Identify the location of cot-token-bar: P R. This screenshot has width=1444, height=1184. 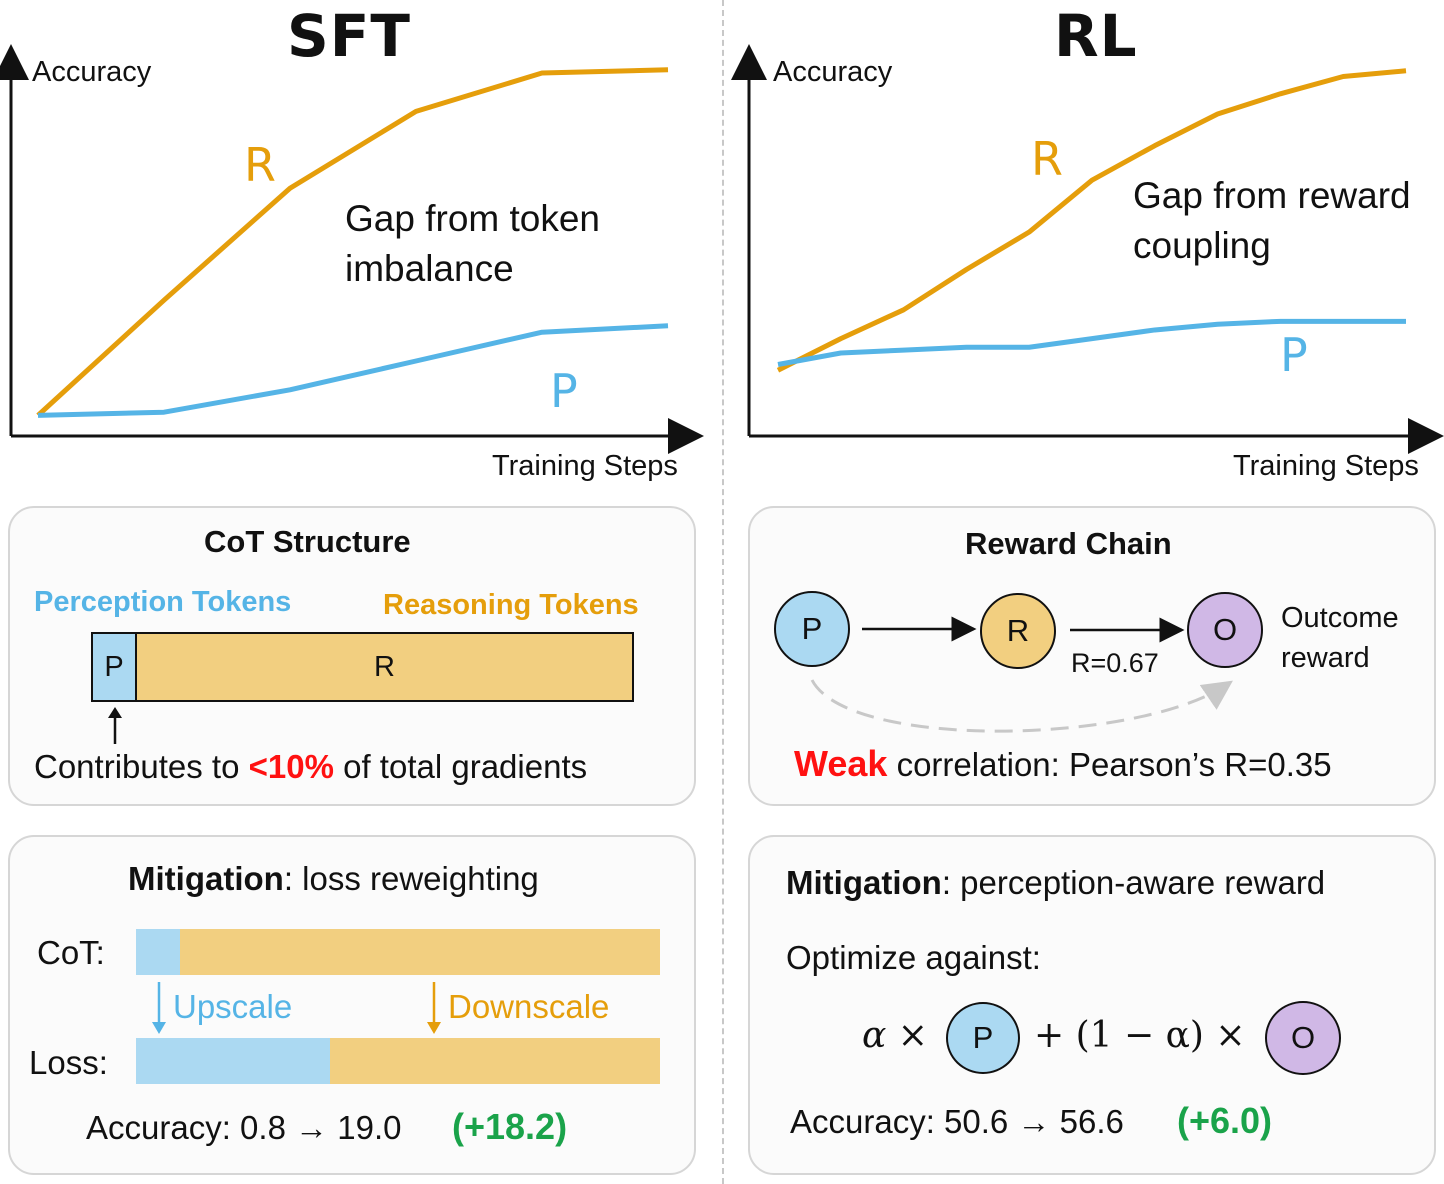
(362, 667).